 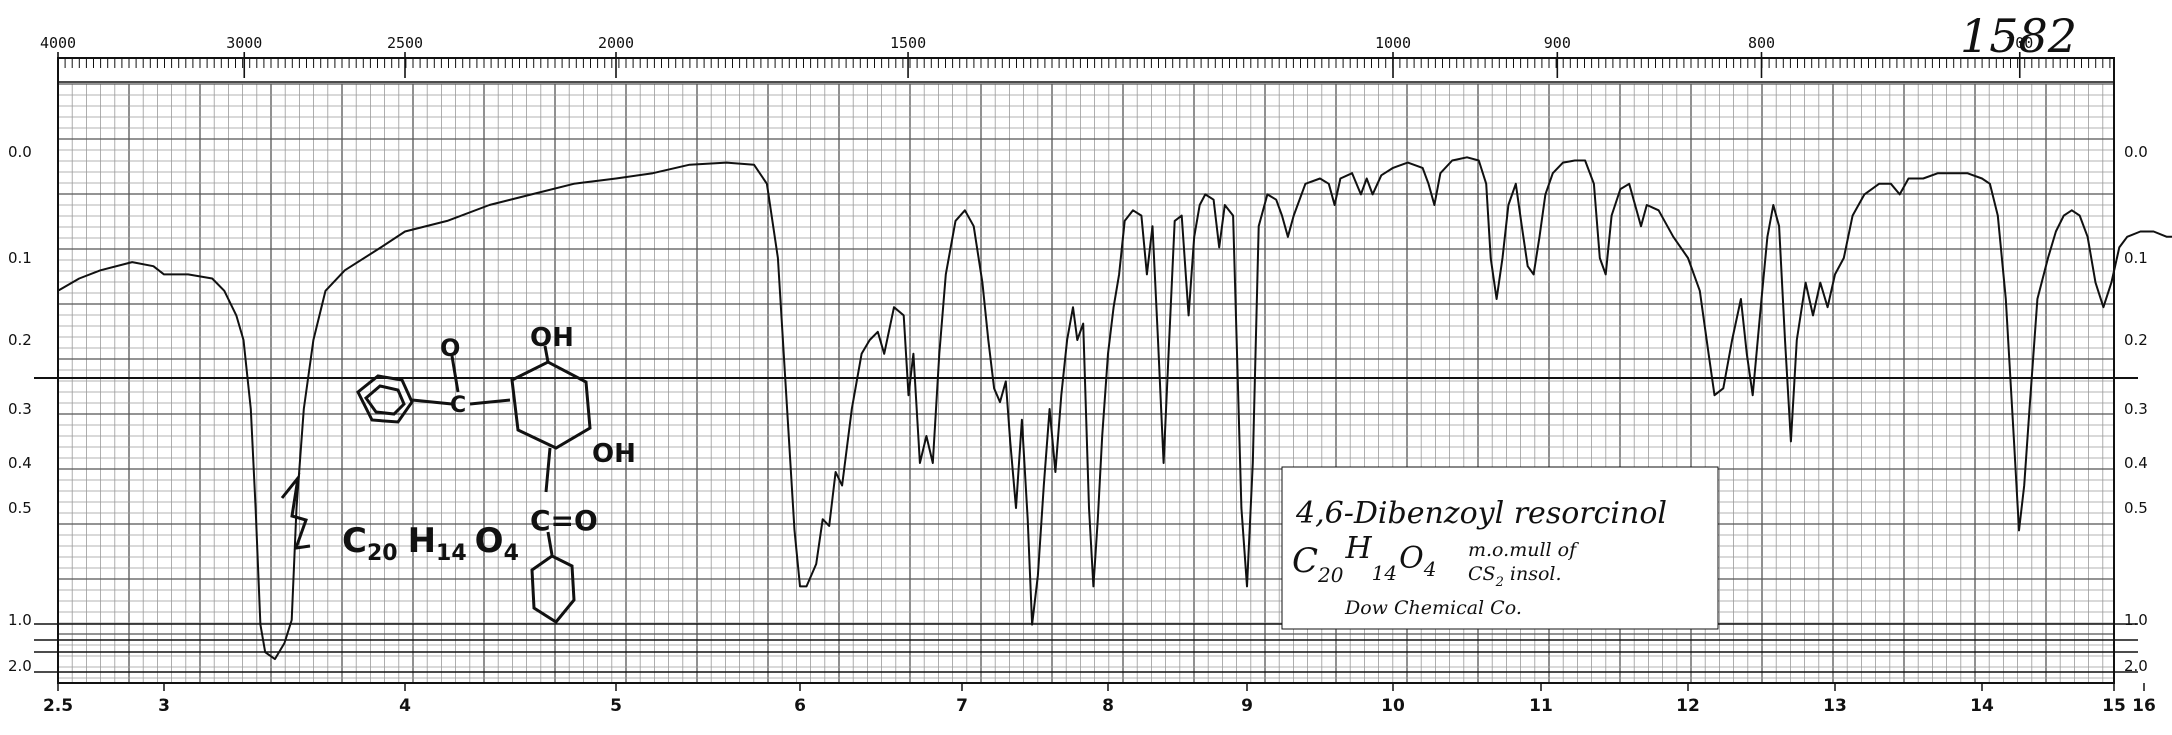 What do you see at coordinates (553, 589) in the screenshot?
I see `sketch-phenyl-ring-bottom` at bounding box center [553, 589].